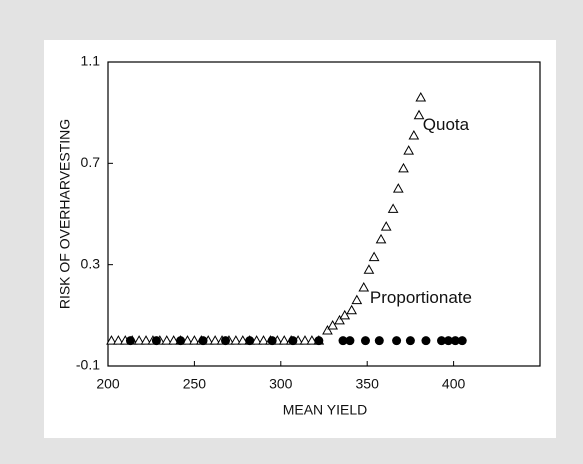 The height and width of the screenshot is (464, 583). I want to click on x-tick-label: 300, so click(281, 384).